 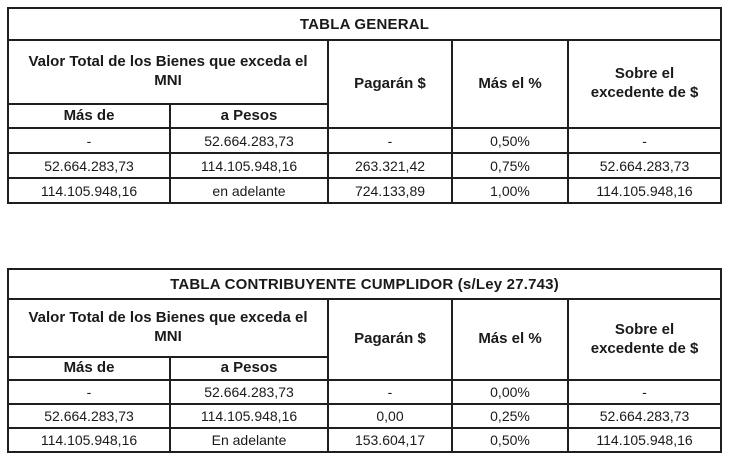 I want to click on table-cell: 0,00, so click(x=390, y=416).